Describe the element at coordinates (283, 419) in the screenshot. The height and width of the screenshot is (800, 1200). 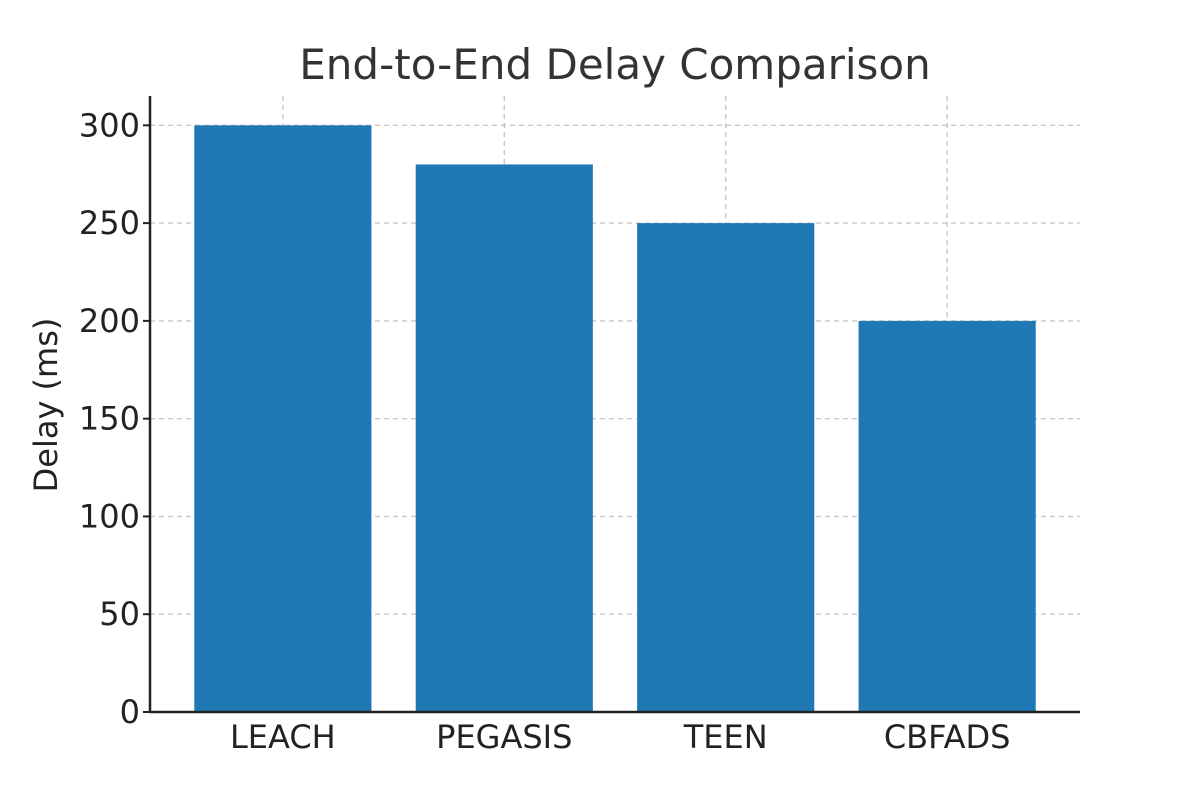
I see `bar-leach` at that location.